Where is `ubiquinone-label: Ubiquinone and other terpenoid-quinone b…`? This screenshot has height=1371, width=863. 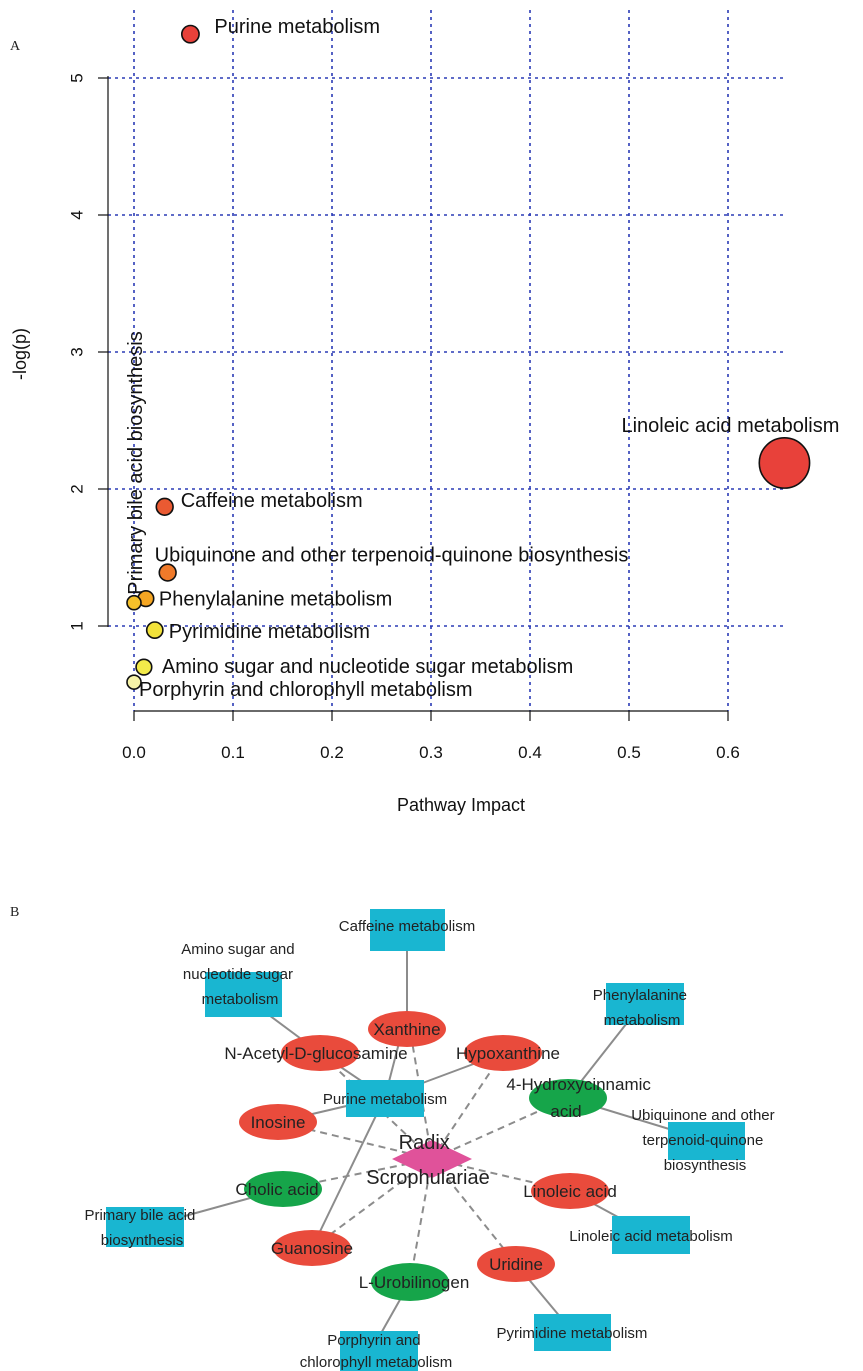 ubiquinone-label: Ubiquinone and other terpenoid-quinone b… is located at coordinates (705, 1140).